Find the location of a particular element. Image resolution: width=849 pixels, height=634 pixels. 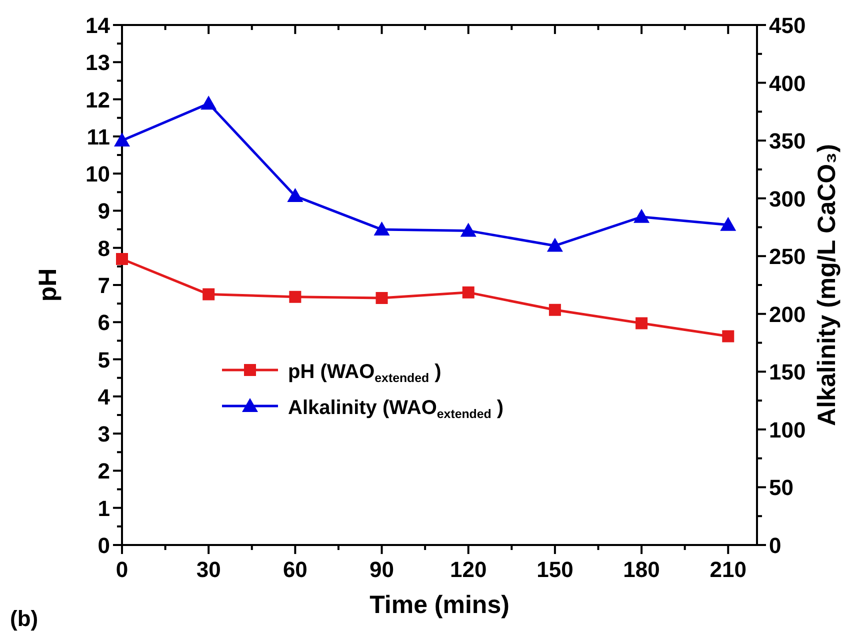

y-tick-label: 6 is located at coordinates (104, 323).